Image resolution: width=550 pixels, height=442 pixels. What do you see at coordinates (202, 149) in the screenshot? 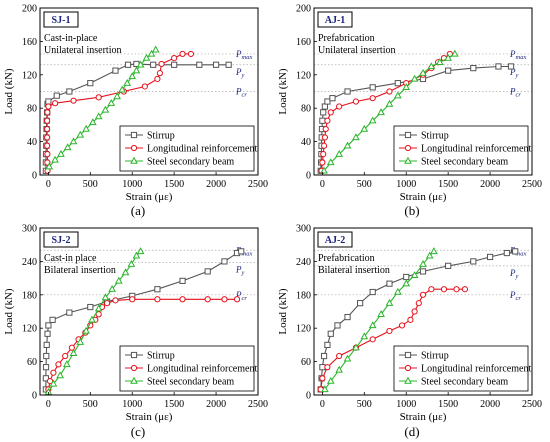
I see `legend-label-2: Longitudinal reinforcement` at bounding box center [202, 149].